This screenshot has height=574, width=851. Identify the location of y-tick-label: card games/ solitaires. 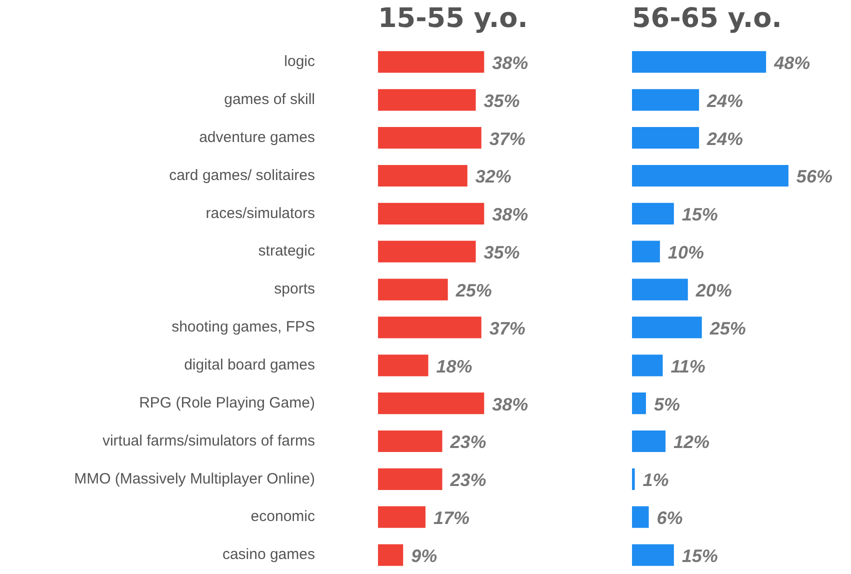
(242, 175).